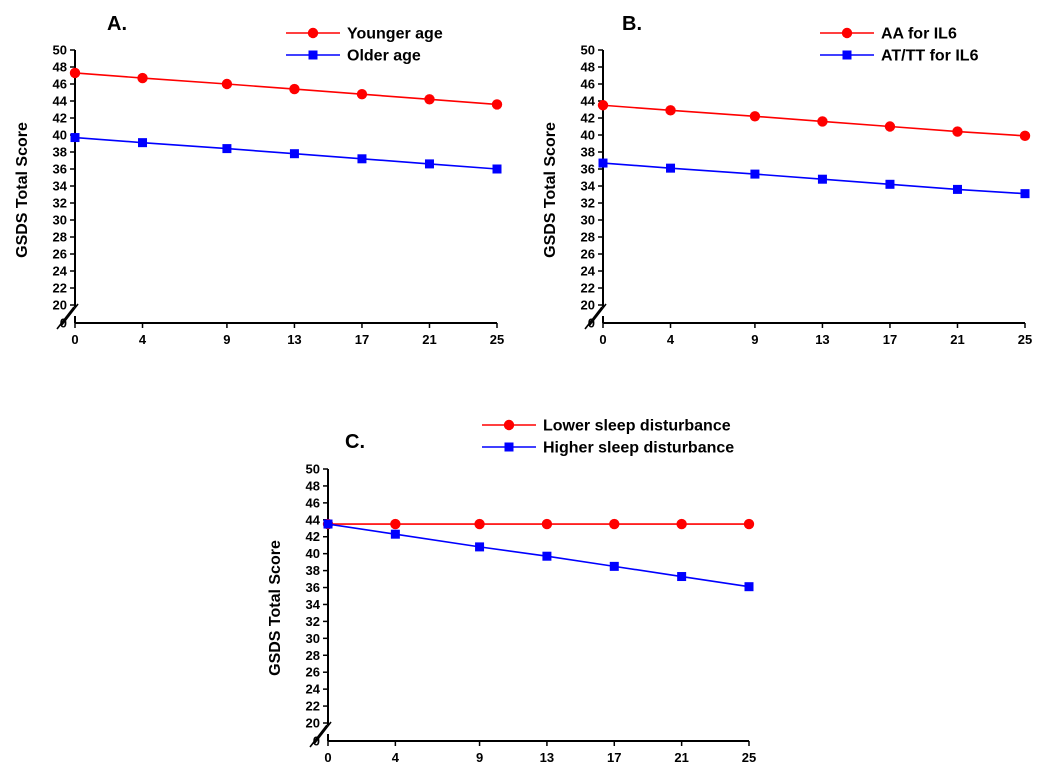 This screenshot has height=782, width=1050. What do you see at coordinates (632, 24) in the screenshot?
I see `panel-label: B.` at bounding box center [632, 24].